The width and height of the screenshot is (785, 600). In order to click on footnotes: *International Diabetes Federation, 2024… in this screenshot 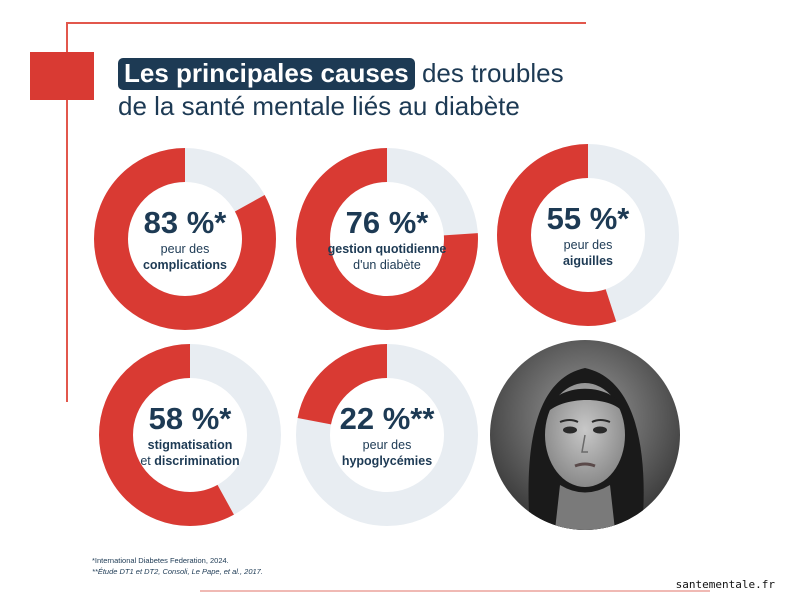, I will do `click(177, 566)`.